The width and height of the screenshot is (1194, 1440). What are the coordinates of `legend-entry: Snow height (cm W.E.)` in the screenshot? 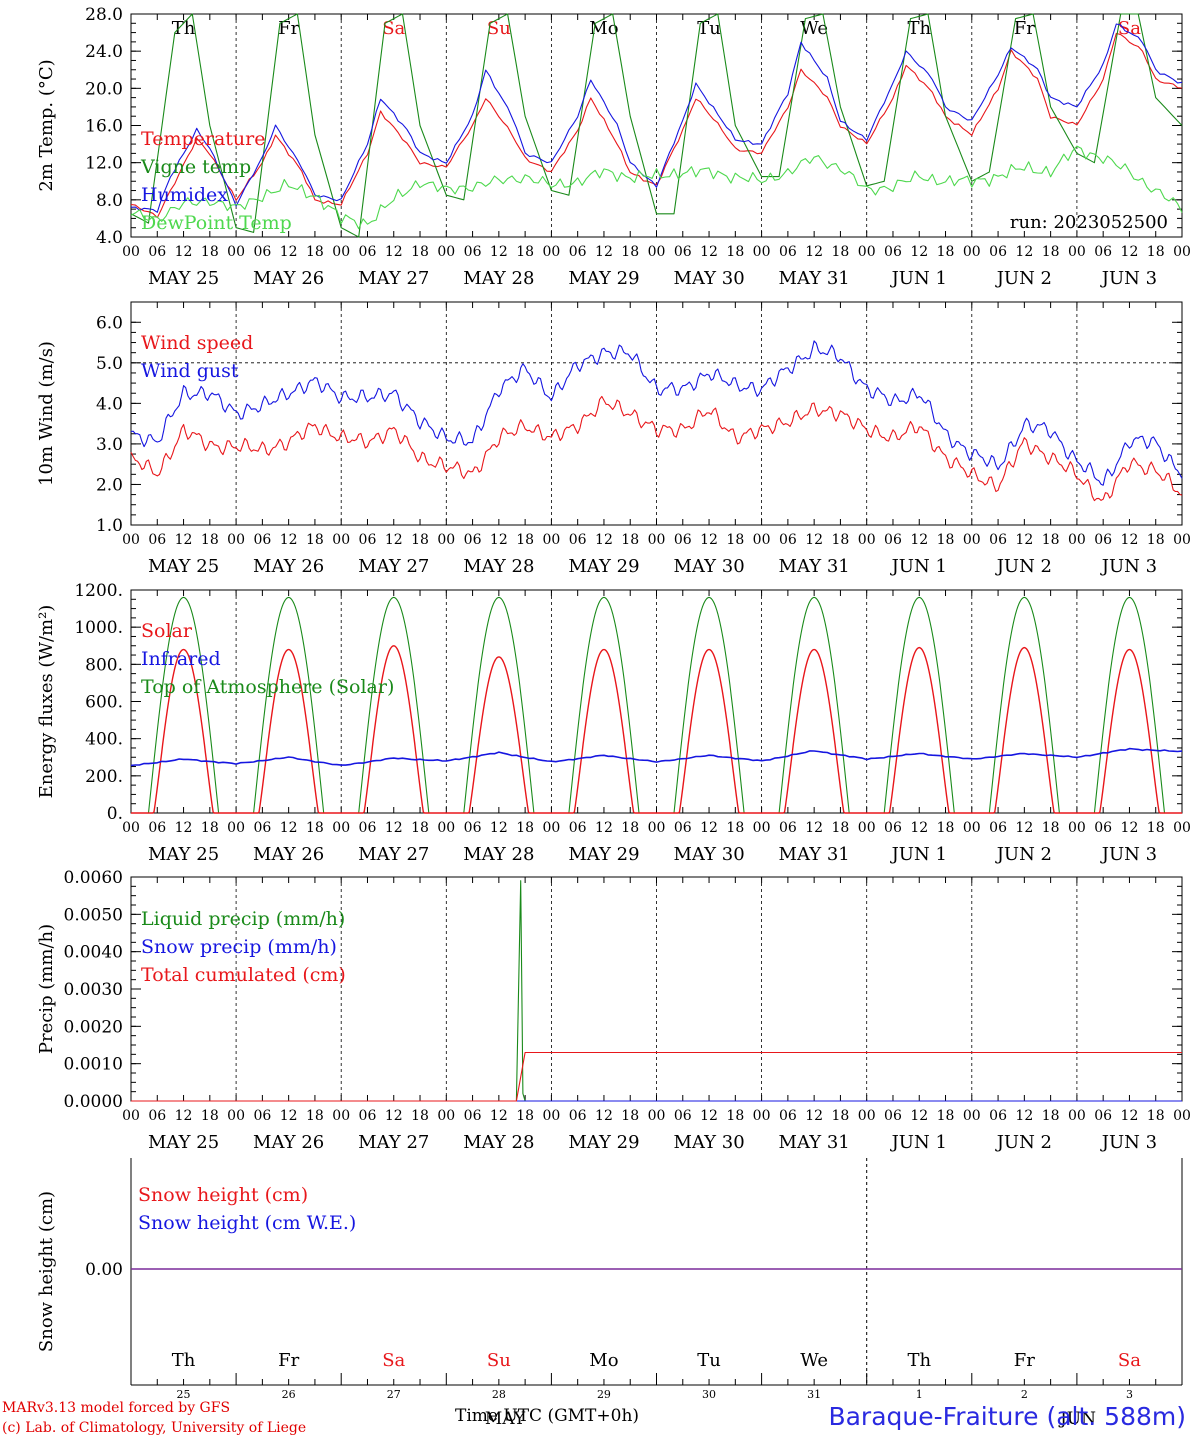 It's located at (247, 1223).